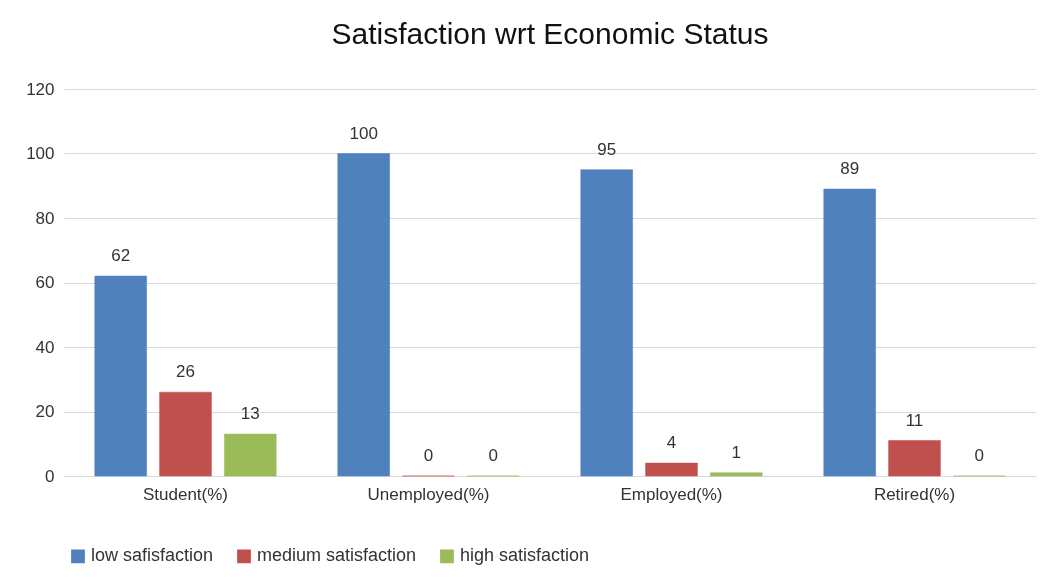  I want to click on data-label: 62, so click(121, 256).